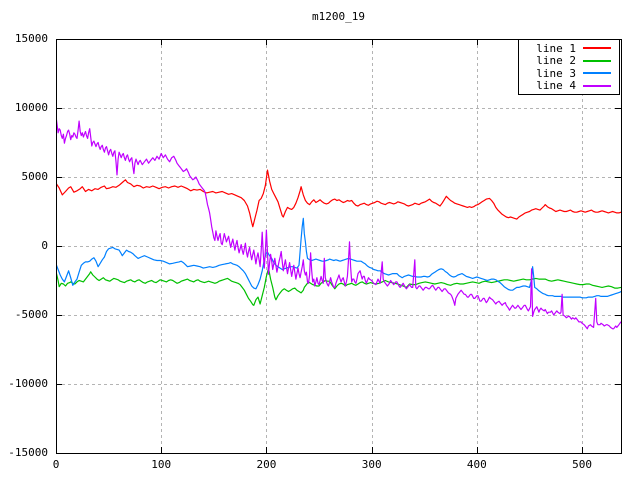  Describe the element at coordinates (31, 107) in the screenshot. I see `y-tick-label: 10000` at that location.